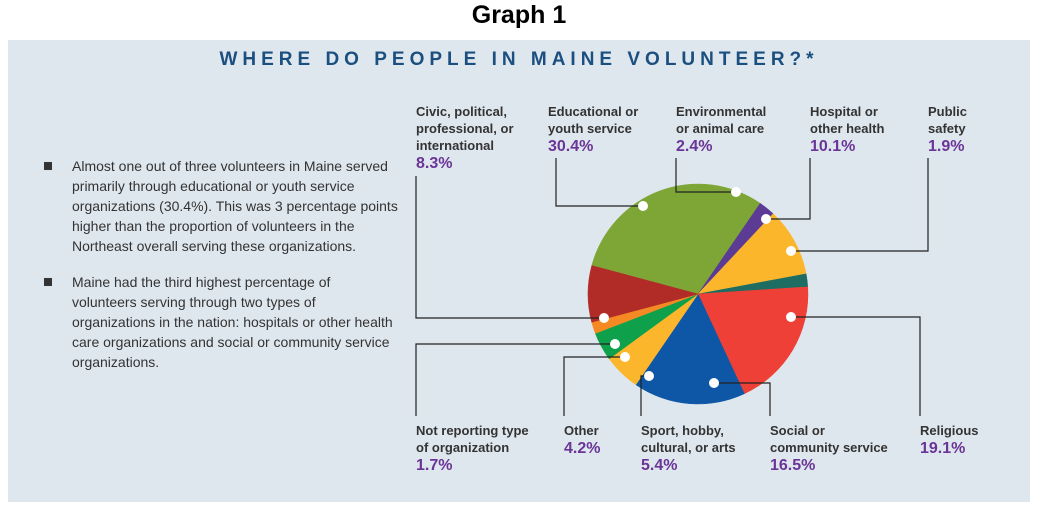  I want to click on slice-value-text: 5.4%, so click(659, 465).